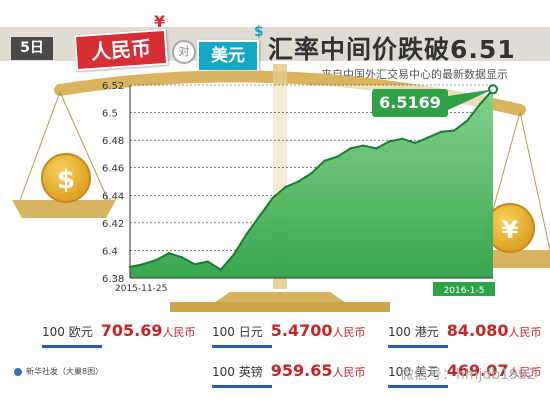 The height and width of the screenshot is (402, 550). Describe the element at coordinates (113, 169) in the screenshot. I see `y-tick-label: 6.46` at that location.